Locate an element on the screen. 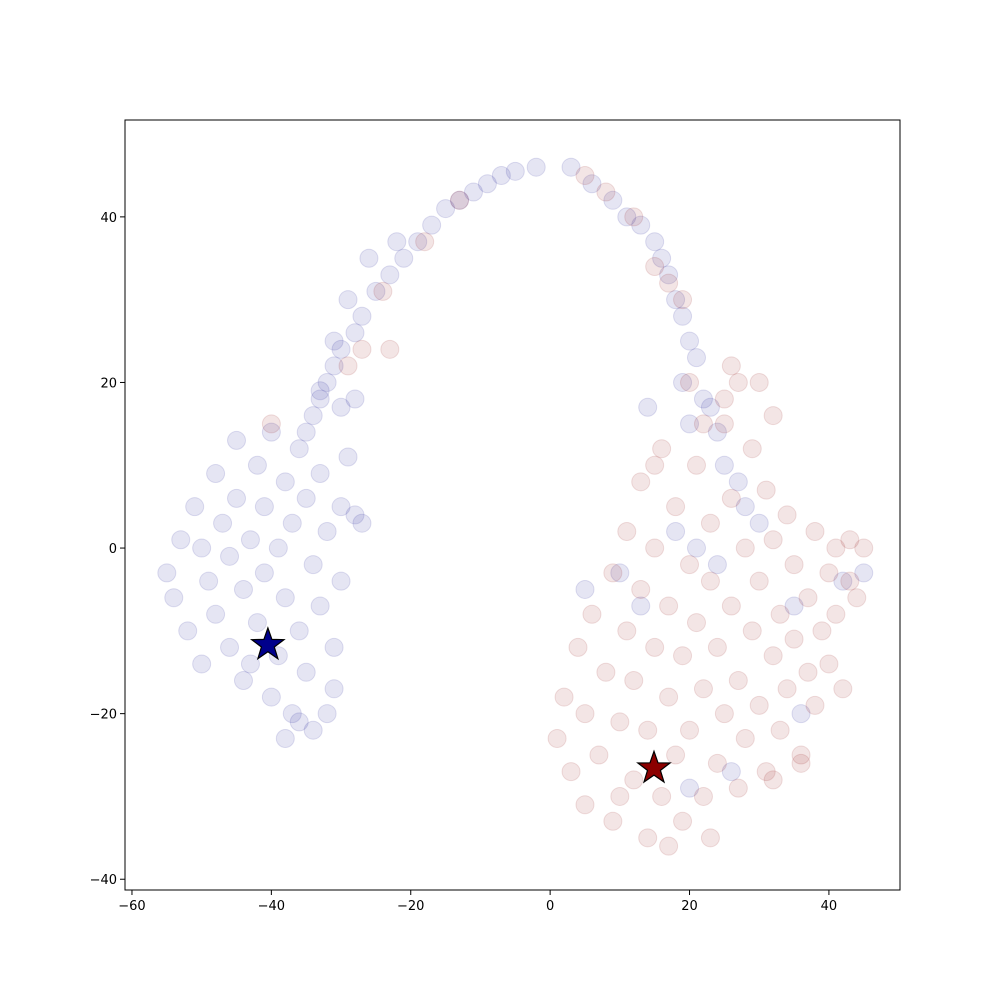 The width and height of the screenshot is (1000, 1000). star-marker is located at coordinates (267, 643).